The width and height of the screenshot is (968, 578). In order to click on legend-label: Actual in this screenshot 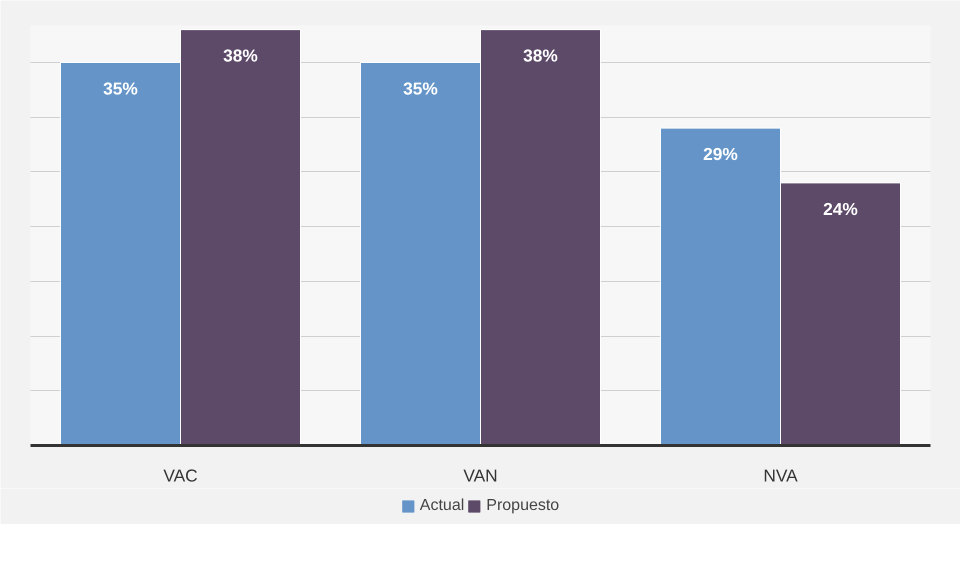, I will do `click(442, 506)`.